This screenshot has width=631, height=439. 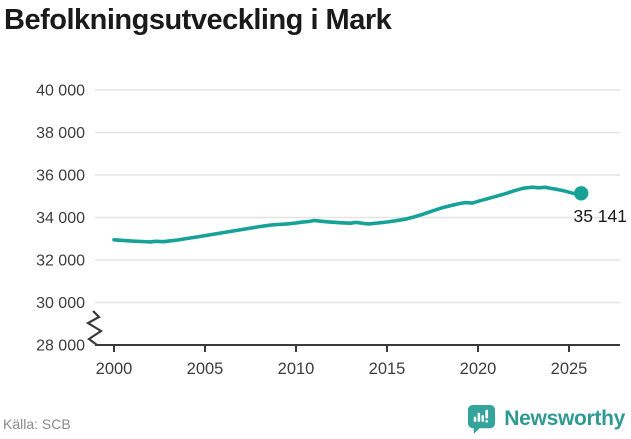 I want to click on end-value-label: 35 141, so click(x=600, y=216).